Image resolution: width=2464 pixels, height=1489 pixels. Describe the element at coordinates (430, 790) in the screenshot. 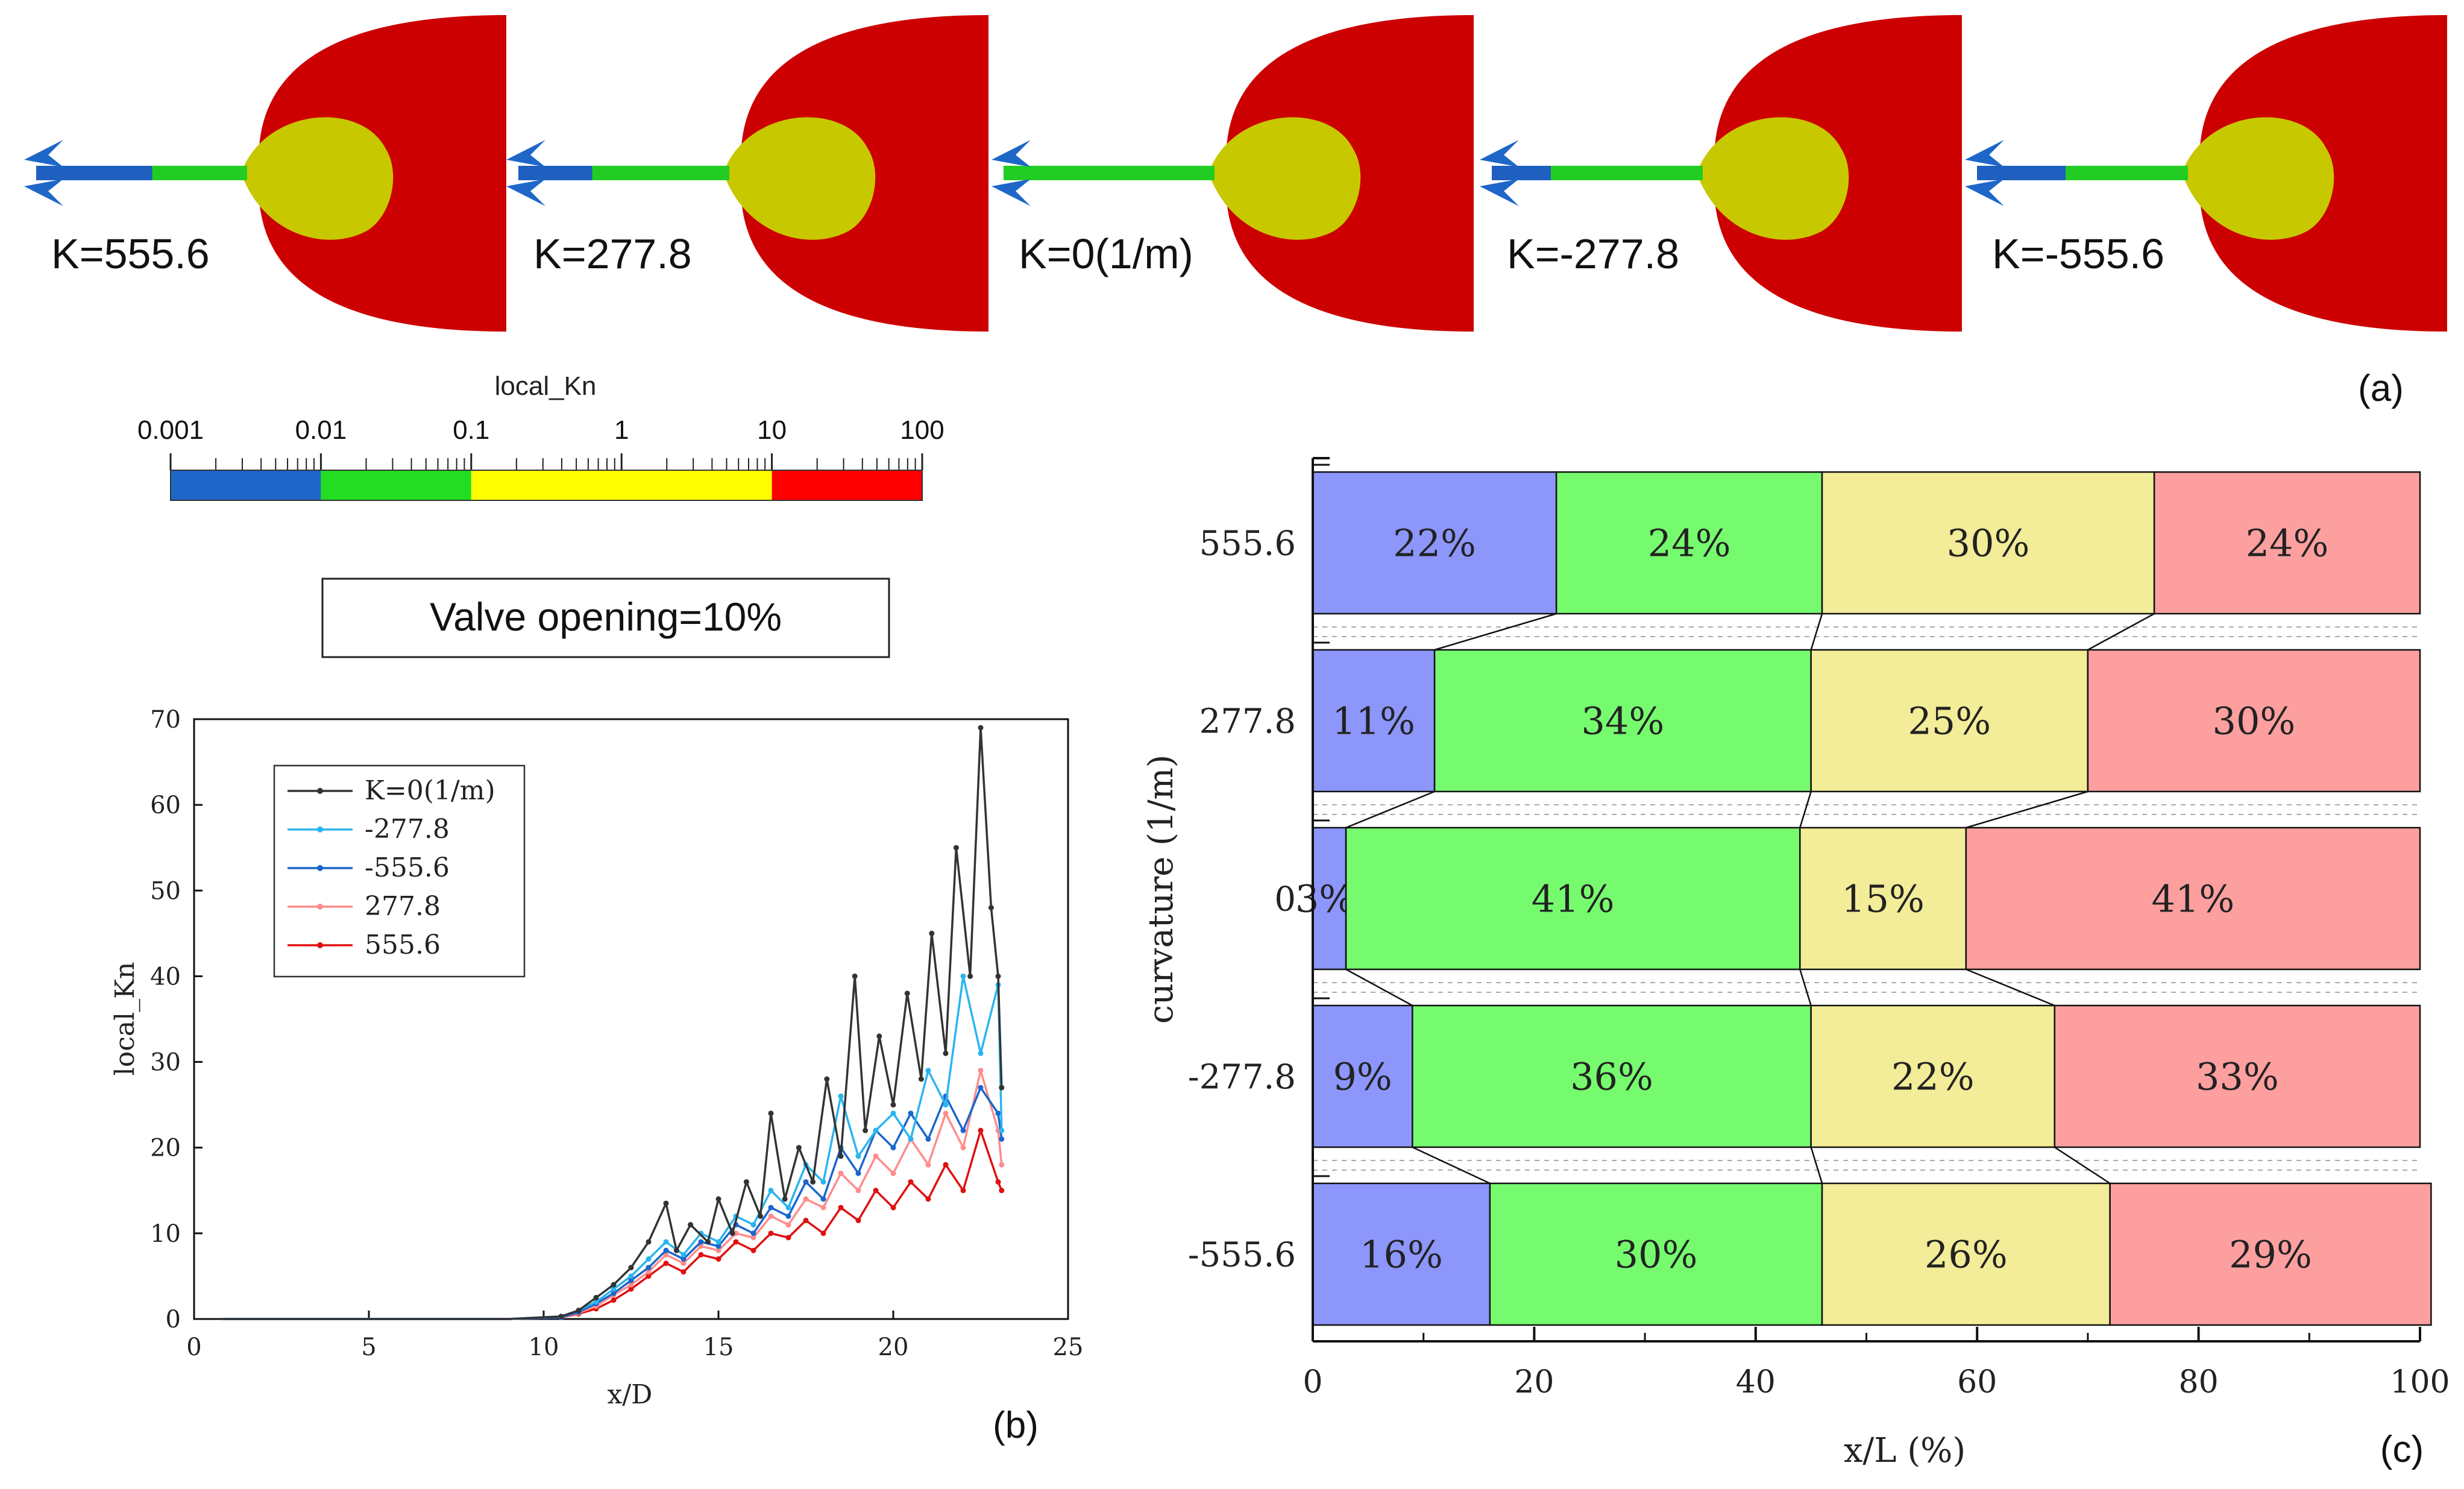

I see `legend-label: K=0(1/m)` at that location.